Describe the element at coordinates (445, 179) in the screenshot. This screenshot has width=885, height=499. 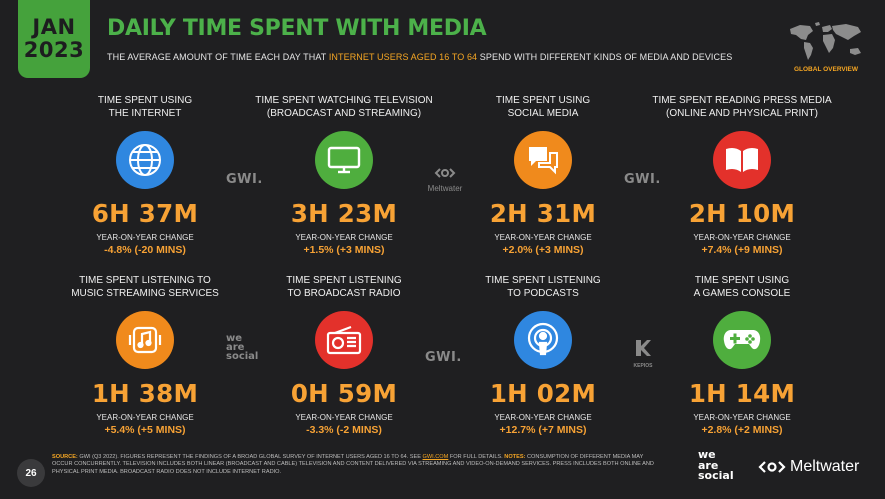
I see `meltwater-watermark: Meltwater` at that location.